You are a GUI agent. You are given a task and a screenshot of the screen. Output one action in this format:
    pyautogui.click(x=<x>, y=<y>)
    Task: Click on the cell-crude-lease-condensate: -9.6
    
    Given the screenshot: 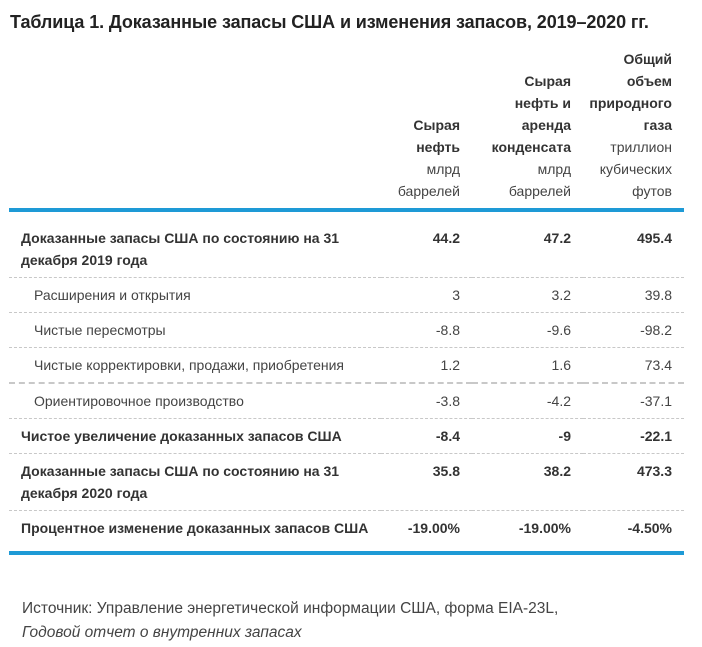 What is the action you would take?
    pyautogui.click(x=527, y=330)
    